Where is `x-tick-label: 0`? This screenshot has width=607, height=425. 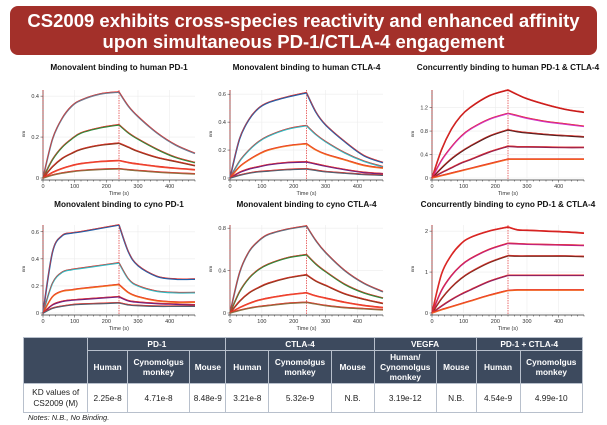 x-tick-label: 0 is located at coordinates (431, 187).